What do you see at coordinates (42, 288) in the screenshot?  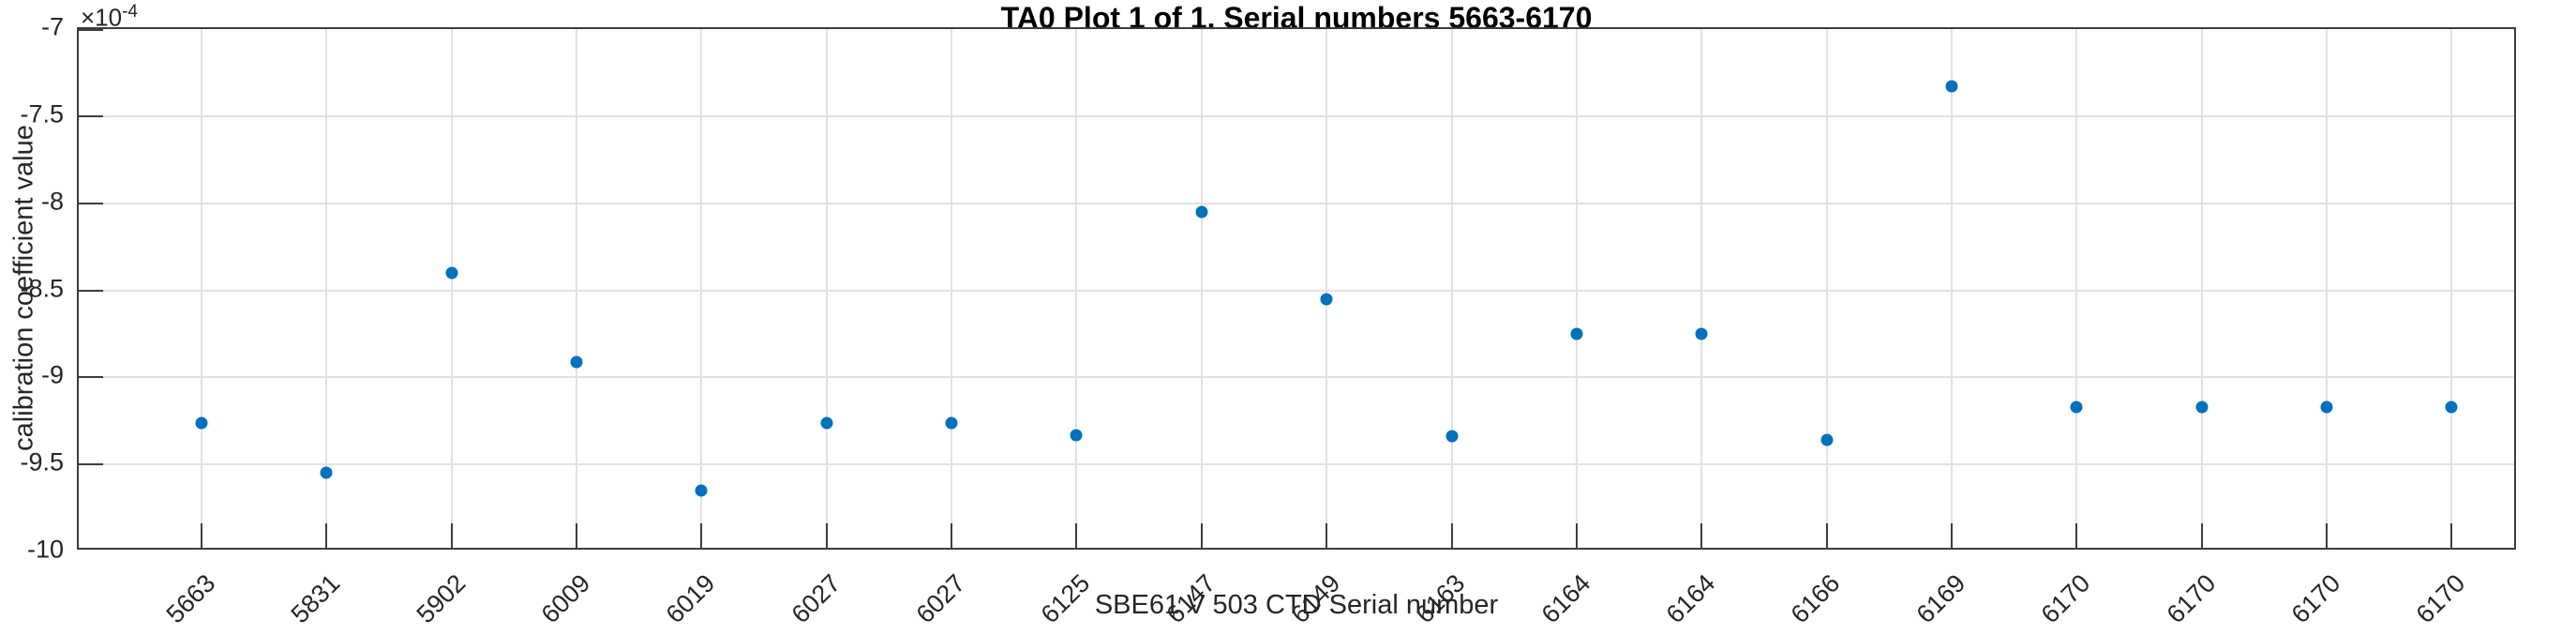 I see `y-tick-label: -8.5` at bounding box center [42, 288].